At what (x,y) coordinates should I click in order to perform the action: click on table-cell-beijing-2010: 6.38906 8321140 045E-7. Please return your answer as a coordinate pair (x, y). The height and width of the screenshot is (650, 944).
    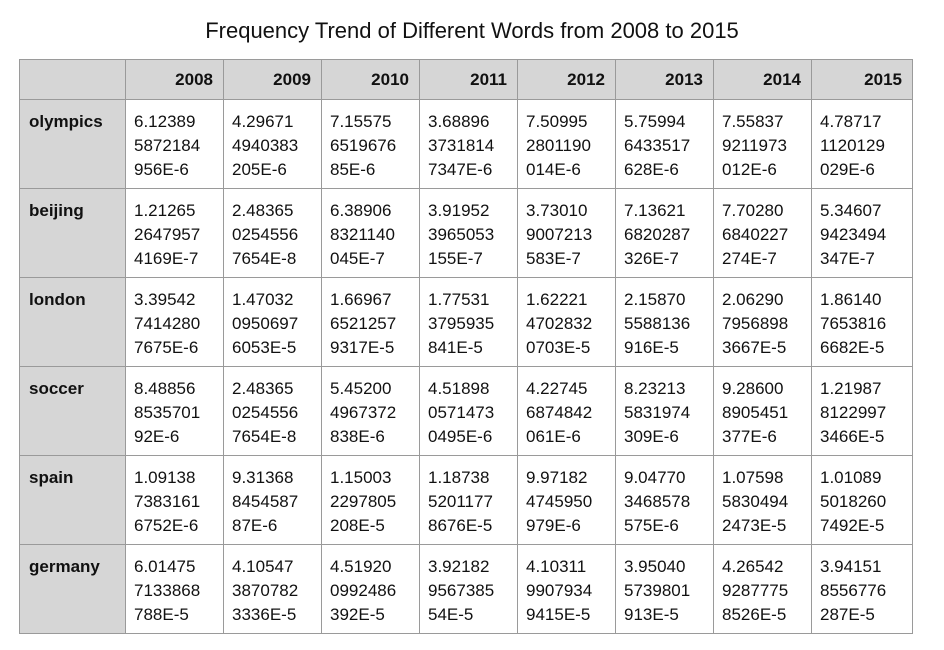
    Looking at the image, I should click on (370, 233).